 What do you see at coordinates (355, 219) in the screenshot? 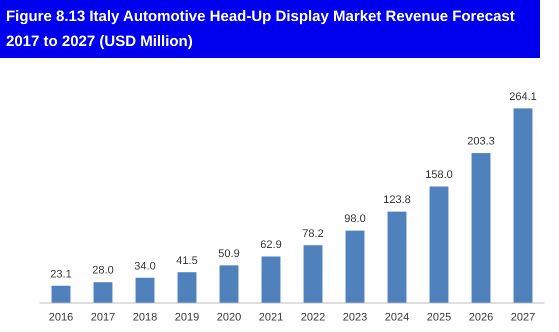
I see `data-label: 98.0` at bounding box center [355, 219].